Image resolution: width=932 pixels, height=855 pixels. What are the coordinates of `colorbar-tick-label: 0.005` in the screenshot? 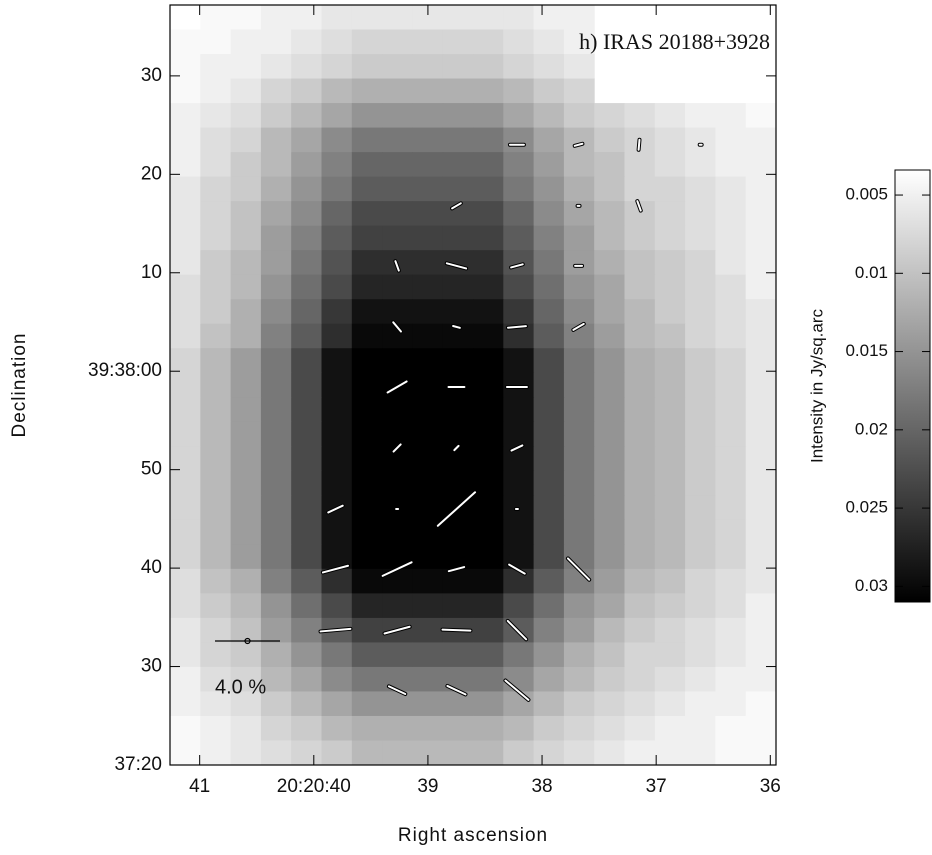 It's located at (866, 194).